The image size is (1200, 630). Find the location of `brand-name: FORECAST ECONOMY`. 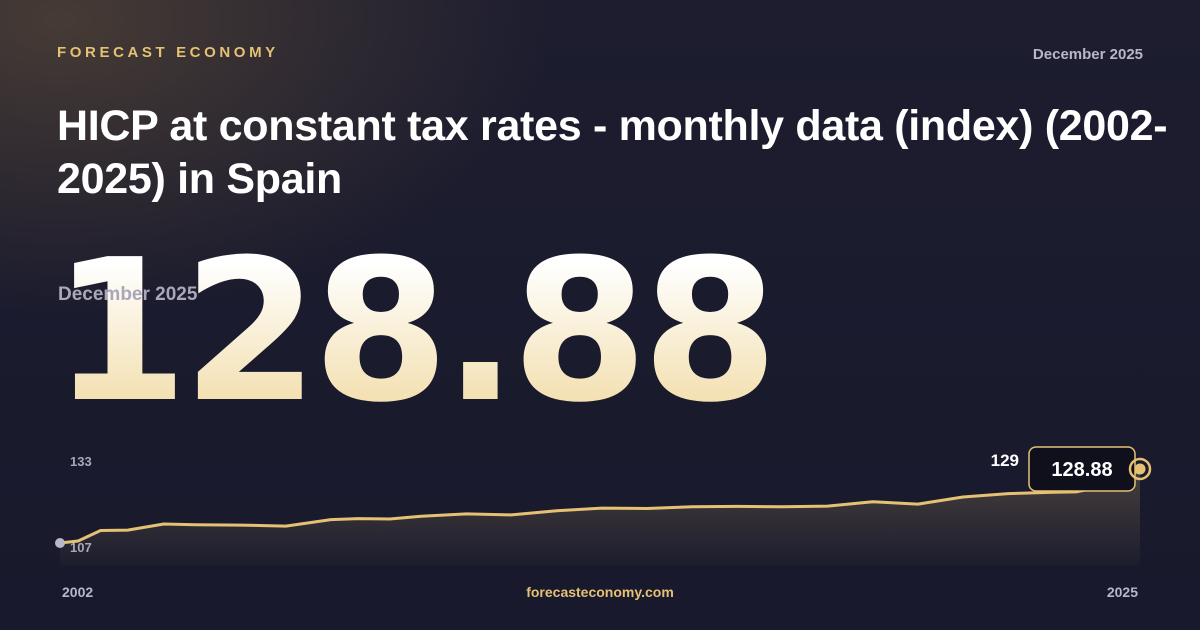

brand-name: FORECAST ECONOMY is located at coordinates (168, 52).